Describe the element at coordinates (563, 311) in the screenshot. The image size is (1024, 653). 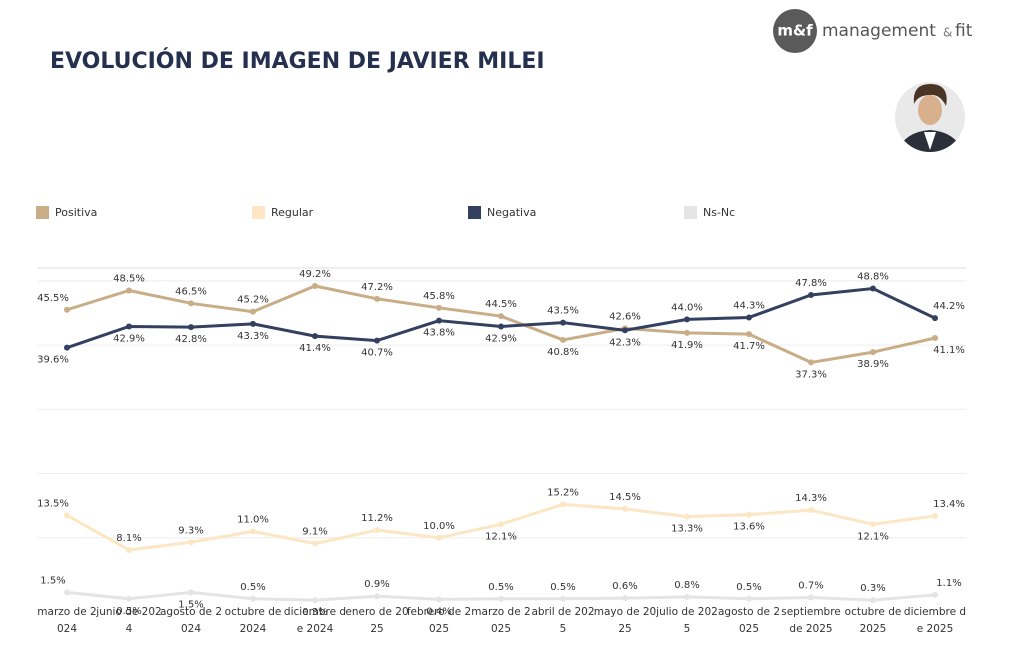
I see `data-label: 43.5%` at that location.